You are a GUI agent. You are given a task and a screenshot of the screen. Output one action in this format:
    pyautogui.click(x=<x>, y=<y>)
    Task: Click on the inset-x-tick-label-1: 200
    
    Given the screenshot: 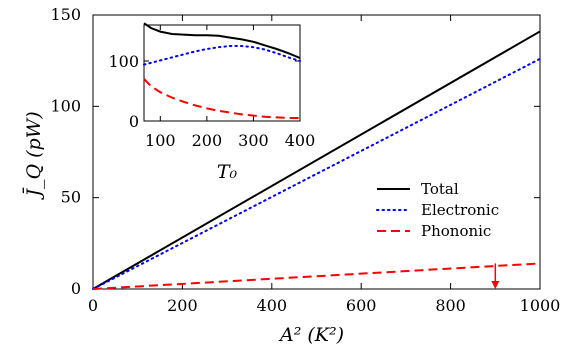 What is the action you would take?
    pyautogui.click(x=207, y=140)
    